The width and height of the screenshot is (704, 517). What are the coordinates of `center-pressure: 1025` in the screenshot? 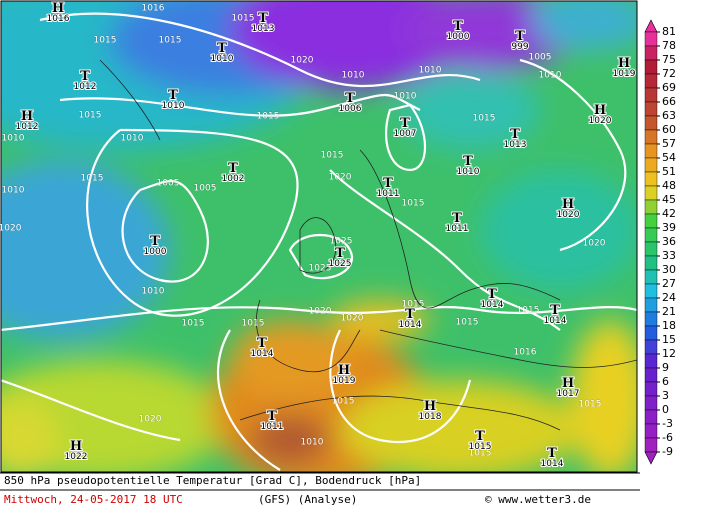 It's located at (340, 264).